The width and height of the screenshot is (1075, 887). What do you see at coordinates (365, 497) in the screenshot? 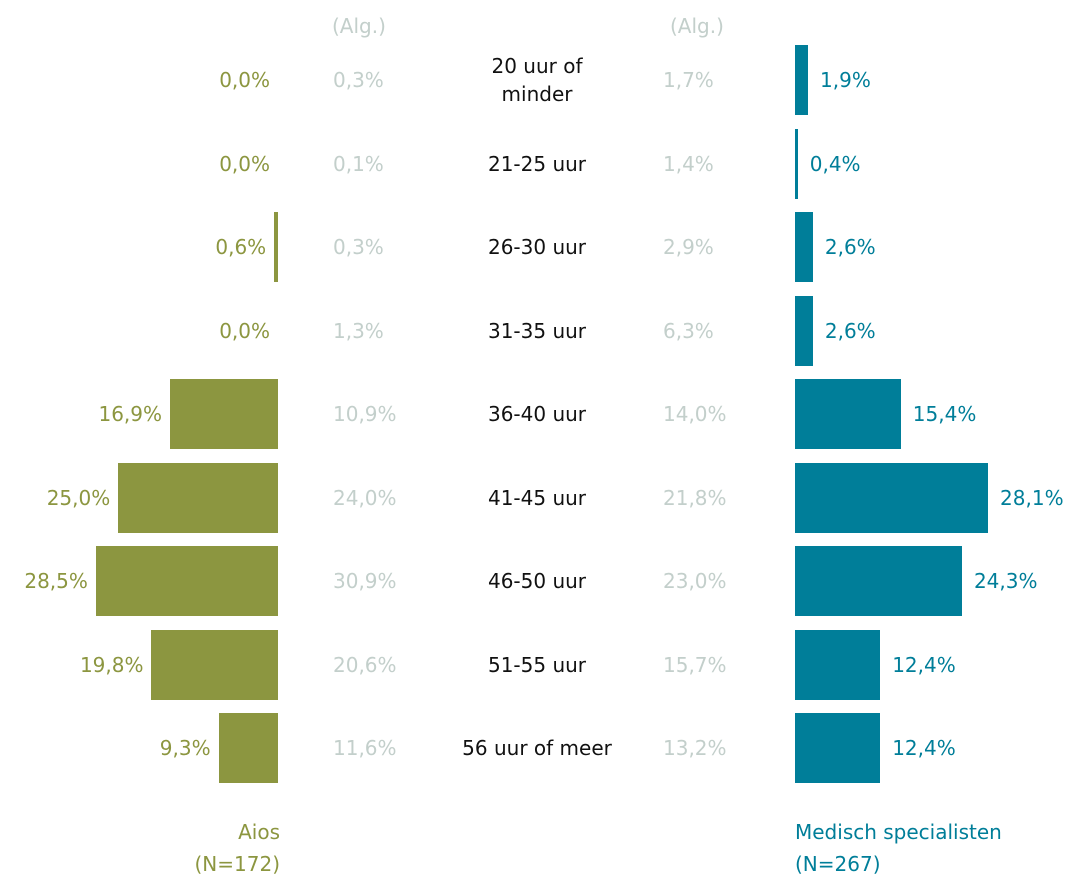
I see `alg-value-left: 24,0%` at bounding box center [365, 497].